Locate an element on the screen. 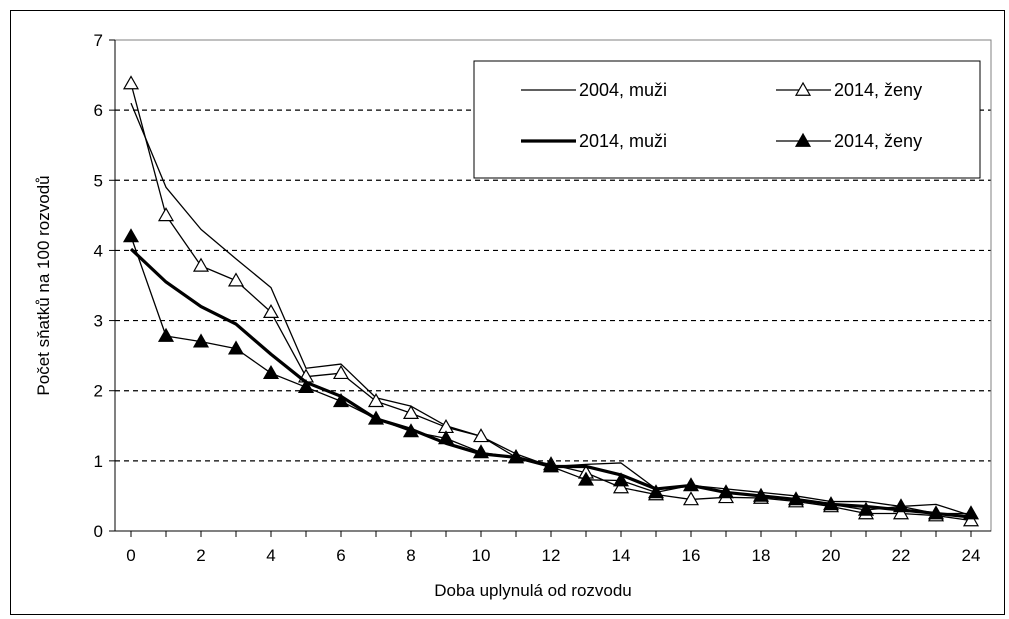 The image size is (1009, 619). legend-entry: 2004, muži is located at coordinates (594, 90).